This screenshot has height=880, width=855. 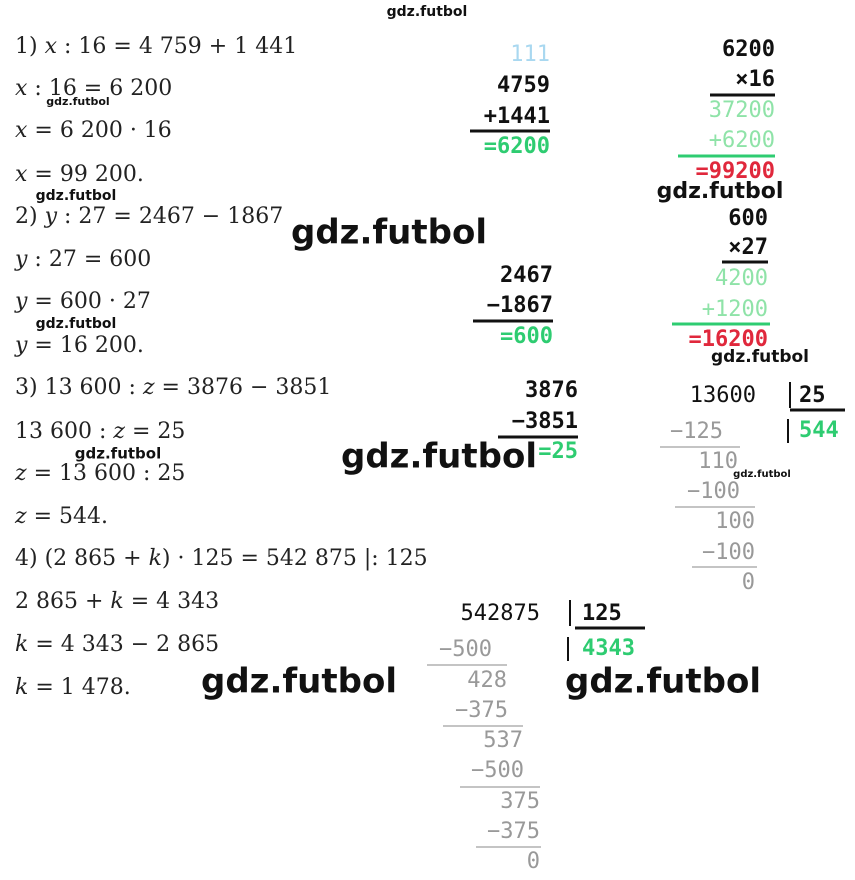 What do you see at coordinates (93, 130) in the screenshot?
I see `equation: x = 6 200 · 16` at bounding box center [93, 130].